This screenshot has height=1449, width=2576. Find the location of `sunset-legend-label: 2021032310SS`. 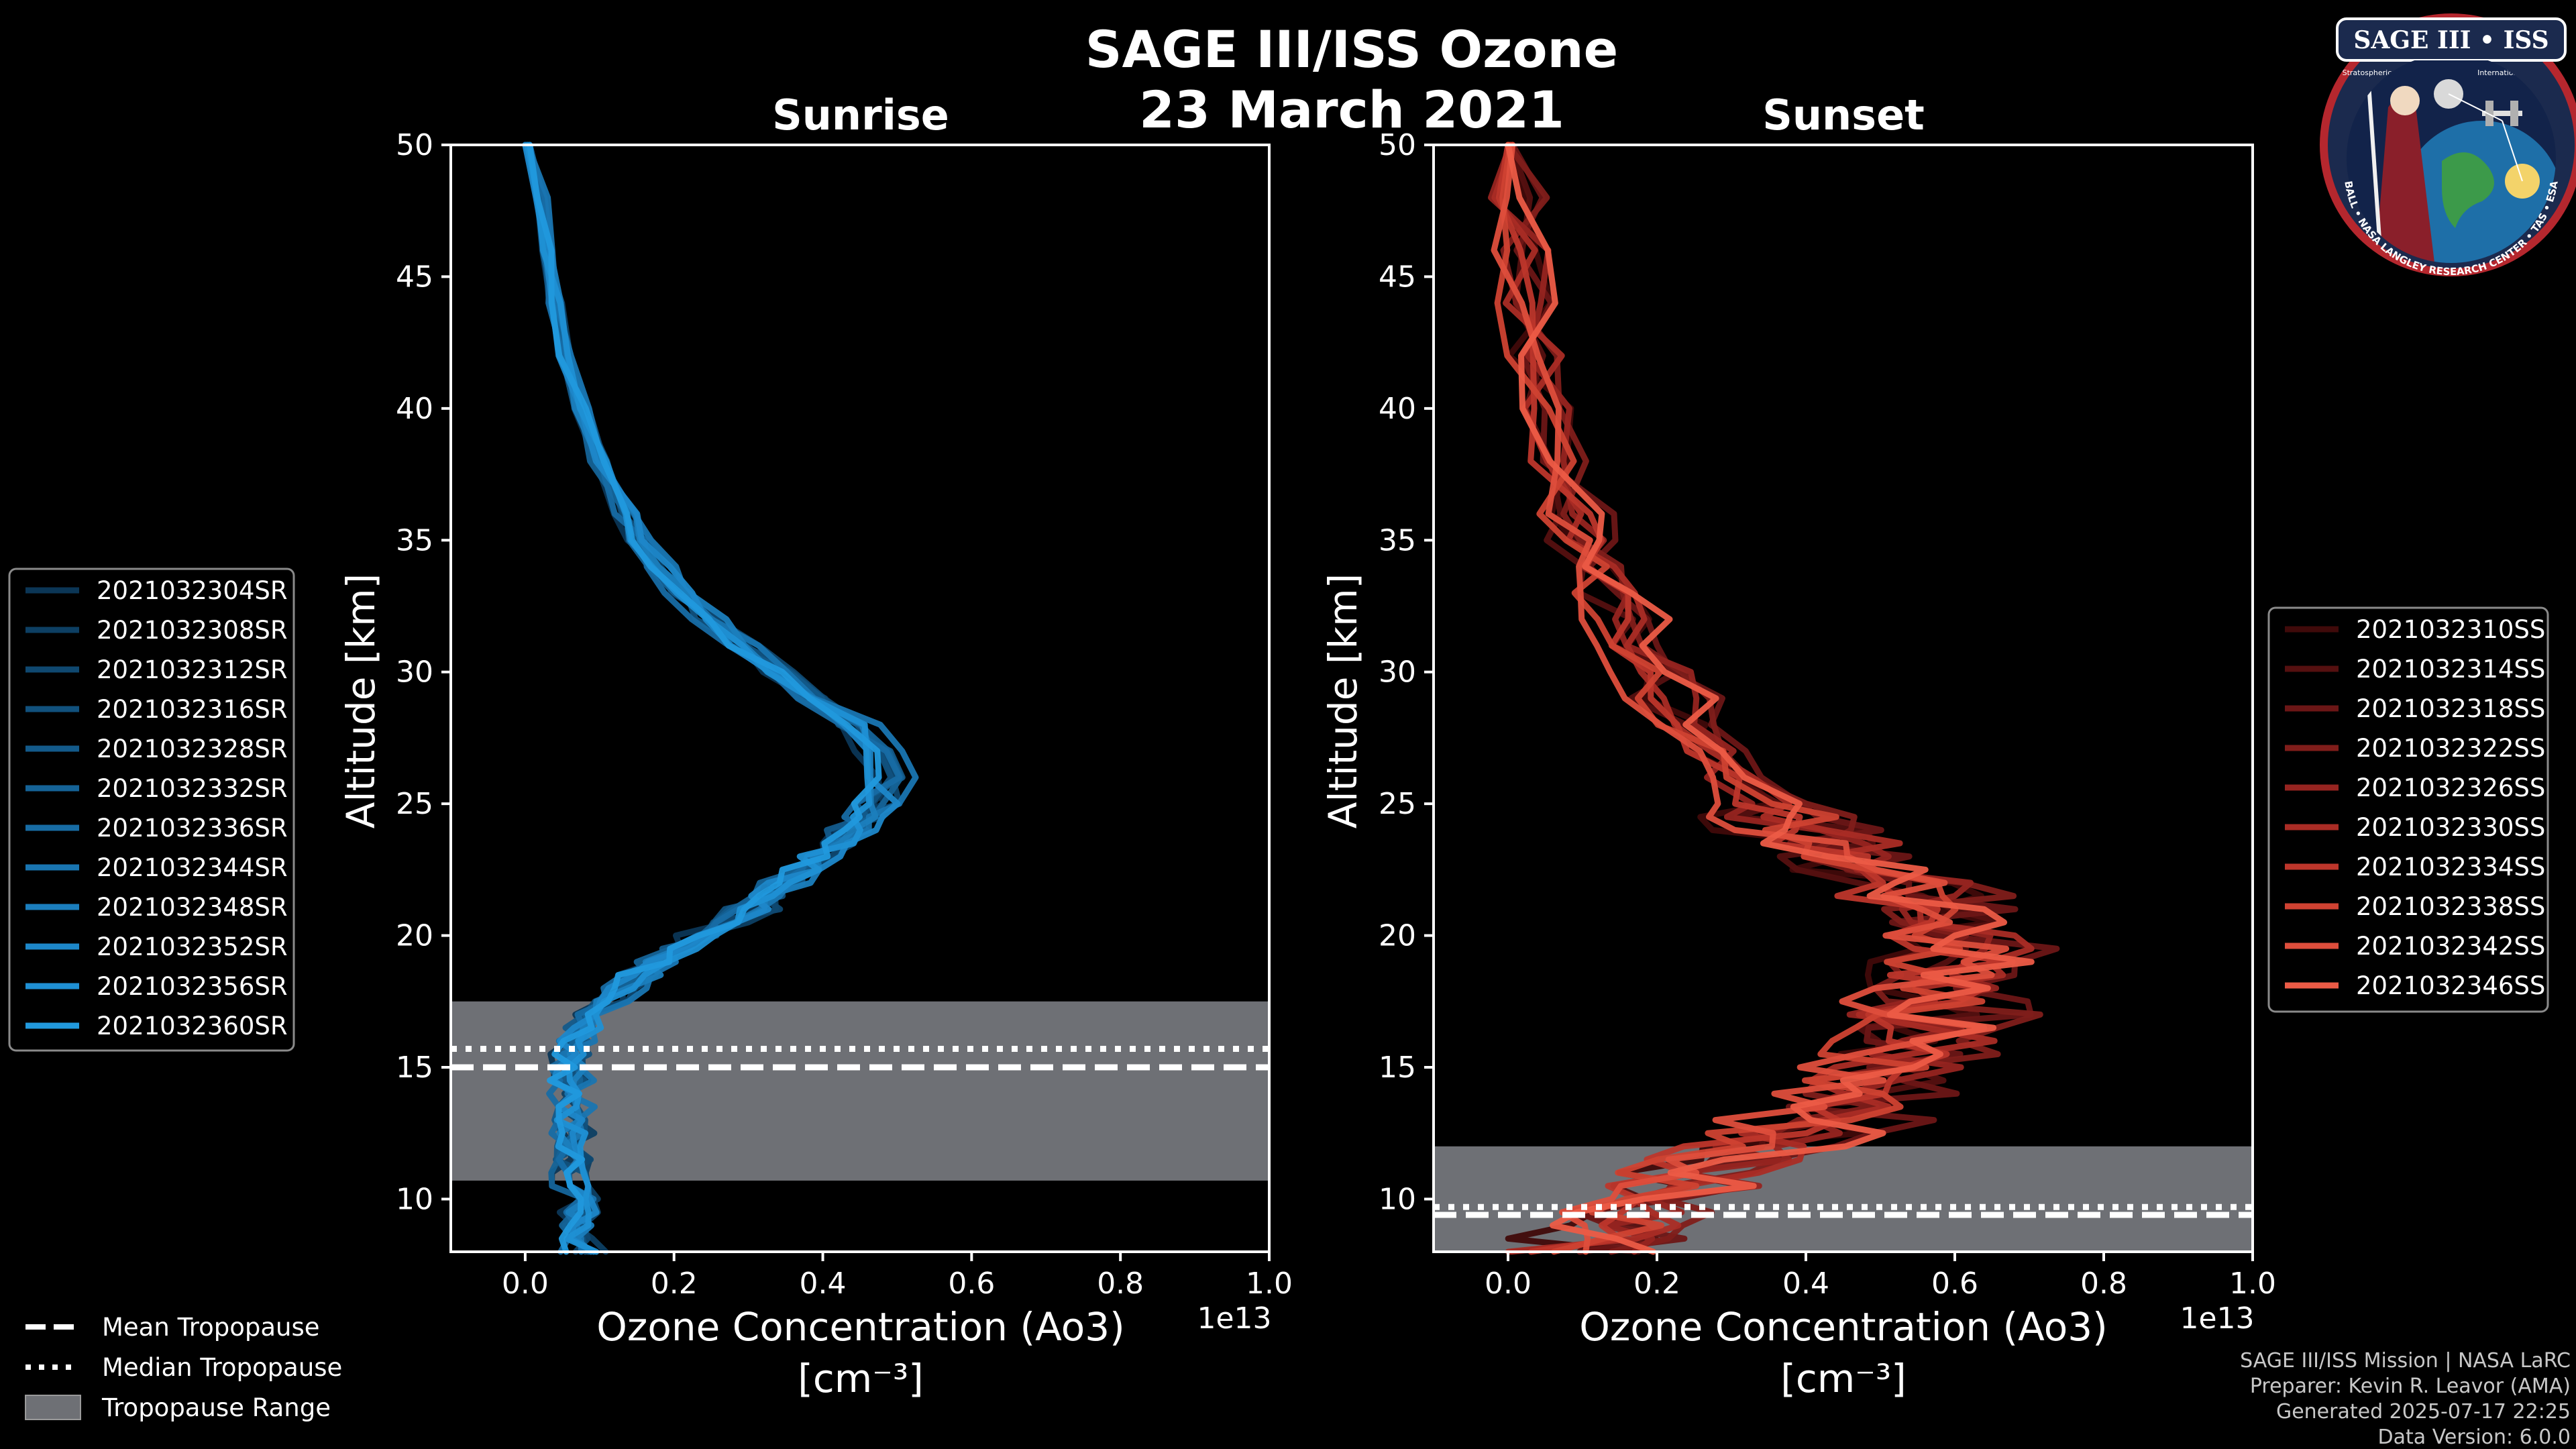

sunset-legend-label: 2021032310SS is located at coordinates (2450, 629).